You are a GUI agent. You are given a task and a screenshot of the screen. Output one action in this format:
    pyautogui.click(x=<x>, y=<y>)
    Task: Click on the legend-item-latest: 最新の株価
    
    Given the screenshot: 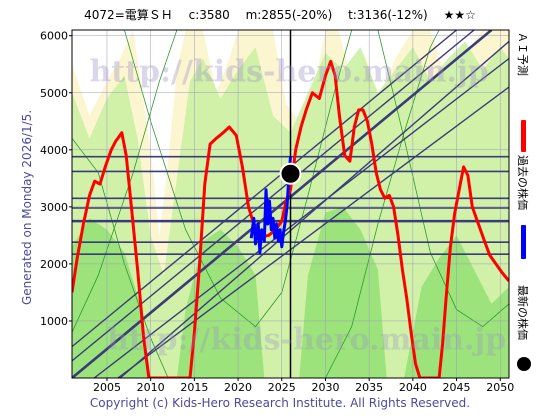 What is the action you would take?
    pyautogui.click(x=526, y=330)
    